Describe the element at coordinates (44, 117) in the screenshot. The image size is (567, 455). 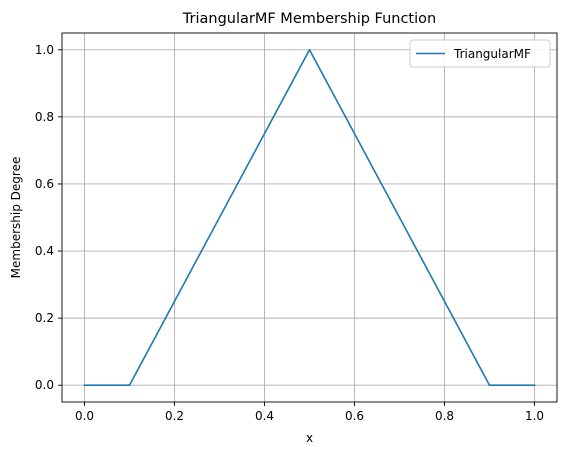
I see `y-tick-label: 0.8` at that location.